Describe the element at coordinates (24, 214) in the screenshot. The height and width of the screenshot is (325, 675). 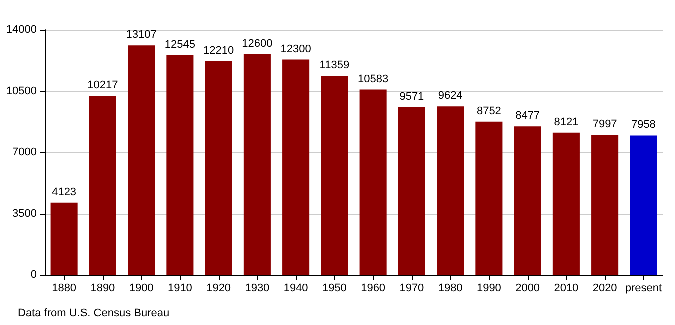
I see `y-tick-label: 3500` at that location.